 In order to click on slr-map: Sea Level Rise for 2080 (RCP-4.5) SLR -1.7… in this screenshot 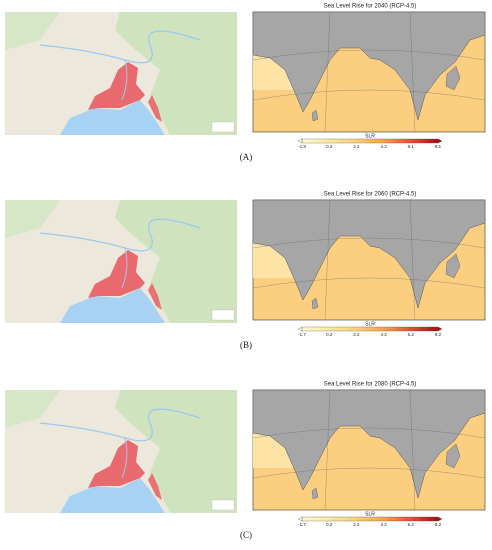, I will do `click(369, 454)`.